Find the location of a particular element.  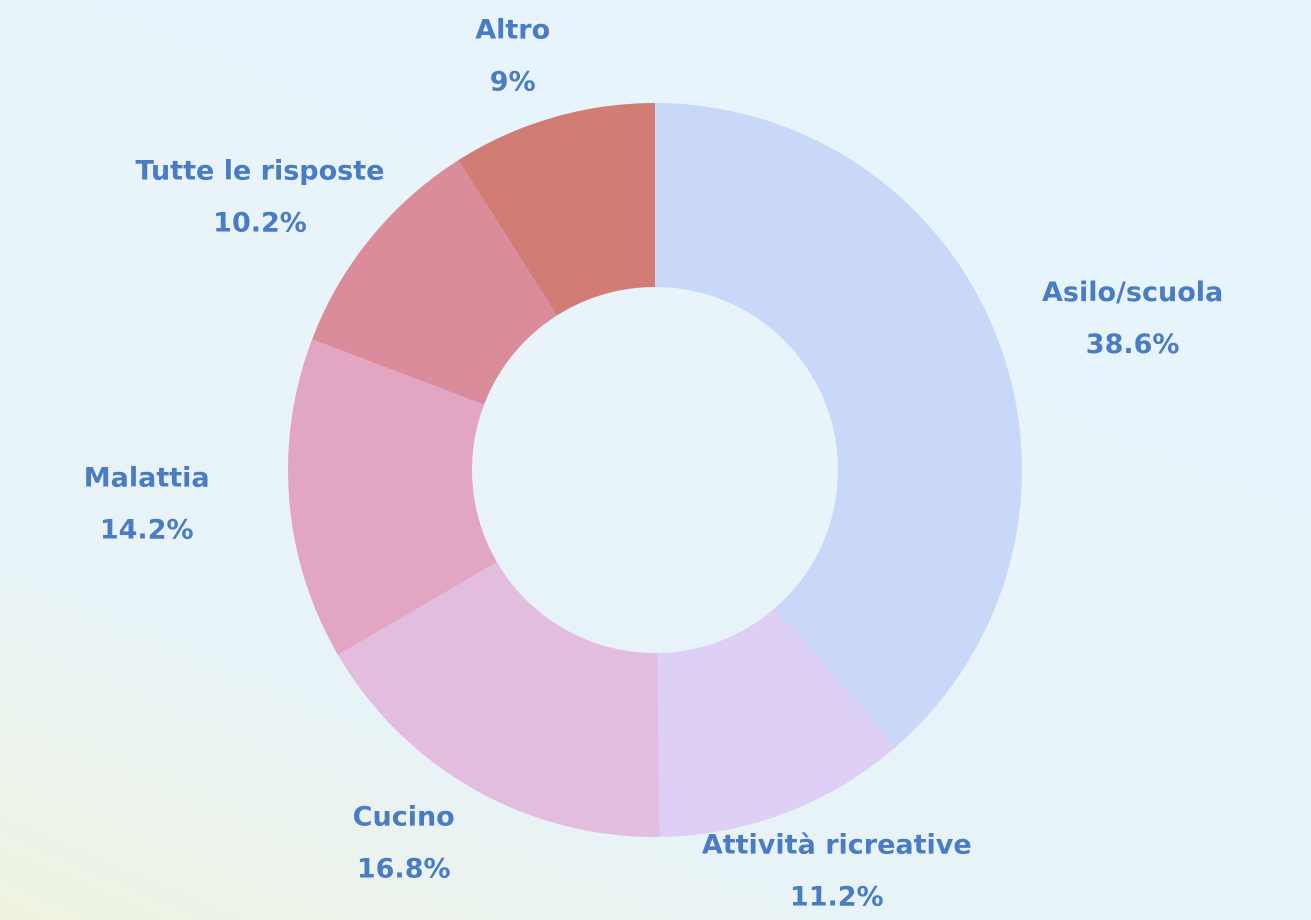

slice-value: 9% is located at coordinates (513, 82).